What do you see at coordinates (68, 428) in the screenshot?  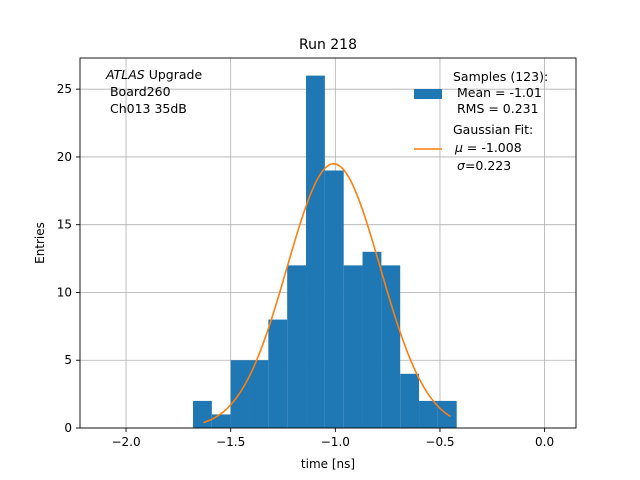 I see `y-tick-label: 0` at bounding box center [68, 428].